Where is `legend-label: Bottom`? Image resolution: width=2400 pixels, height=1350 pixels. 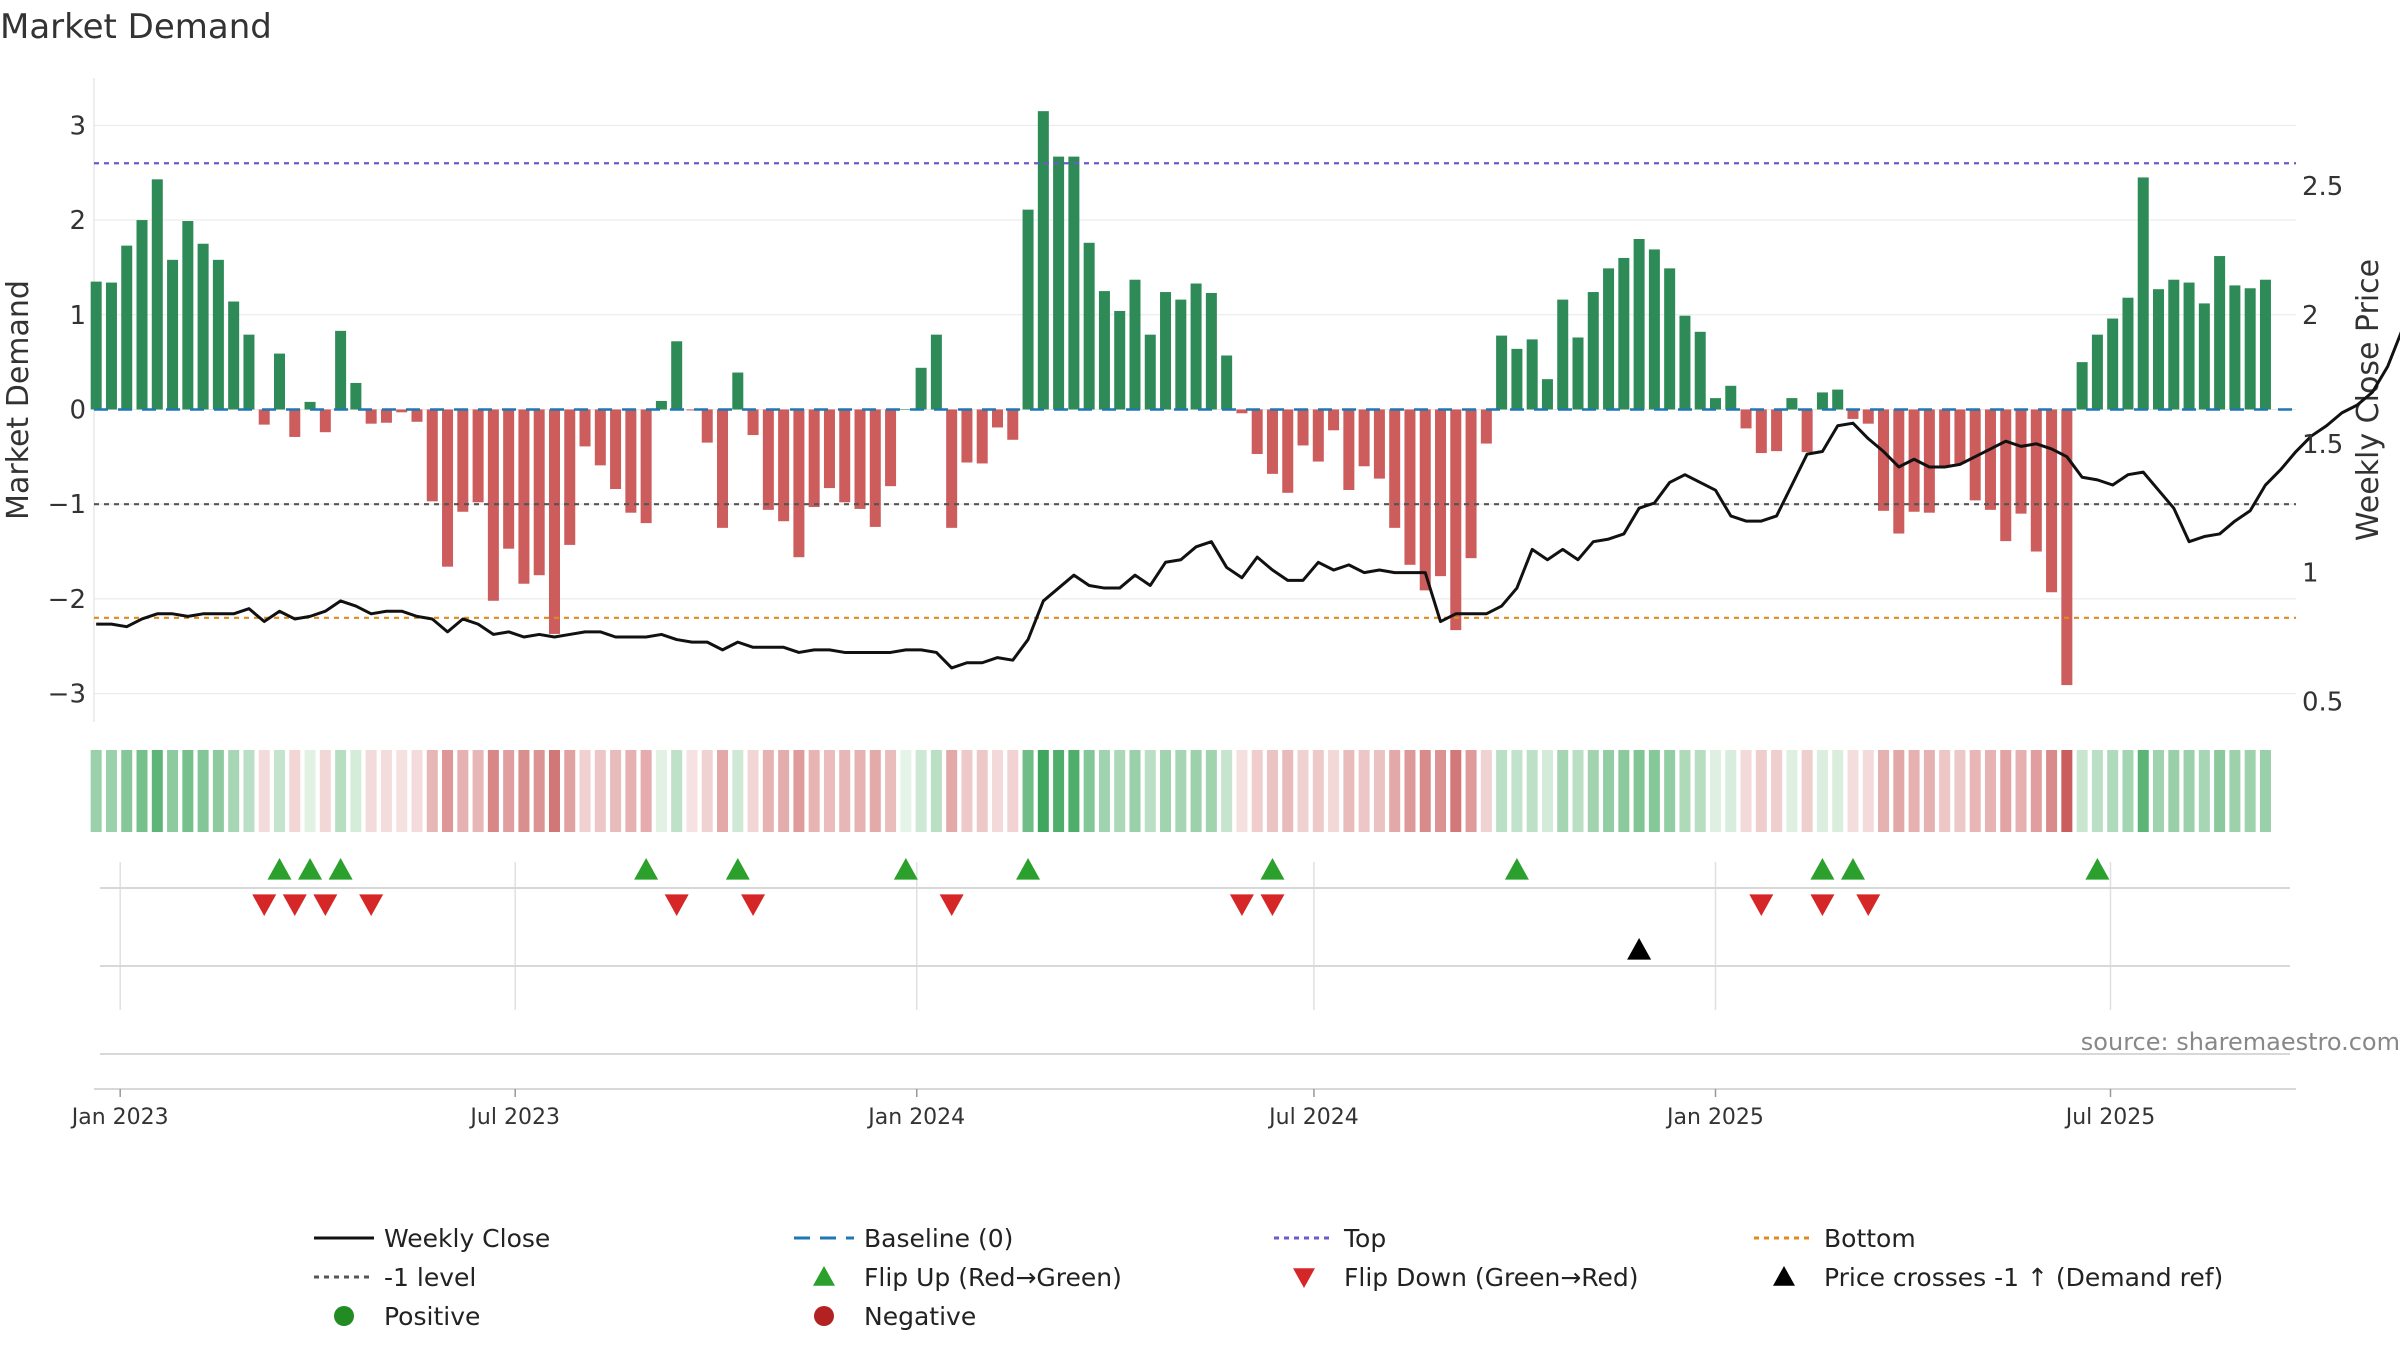
legend-label: Bottom is located at coordinates (1870, 1238).